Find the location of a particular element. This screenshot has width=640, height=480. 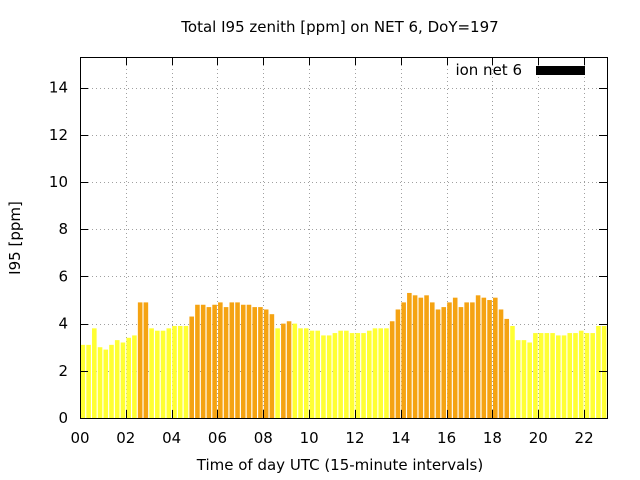

y-tick-label: 12 is located at coordinates (58, 135).